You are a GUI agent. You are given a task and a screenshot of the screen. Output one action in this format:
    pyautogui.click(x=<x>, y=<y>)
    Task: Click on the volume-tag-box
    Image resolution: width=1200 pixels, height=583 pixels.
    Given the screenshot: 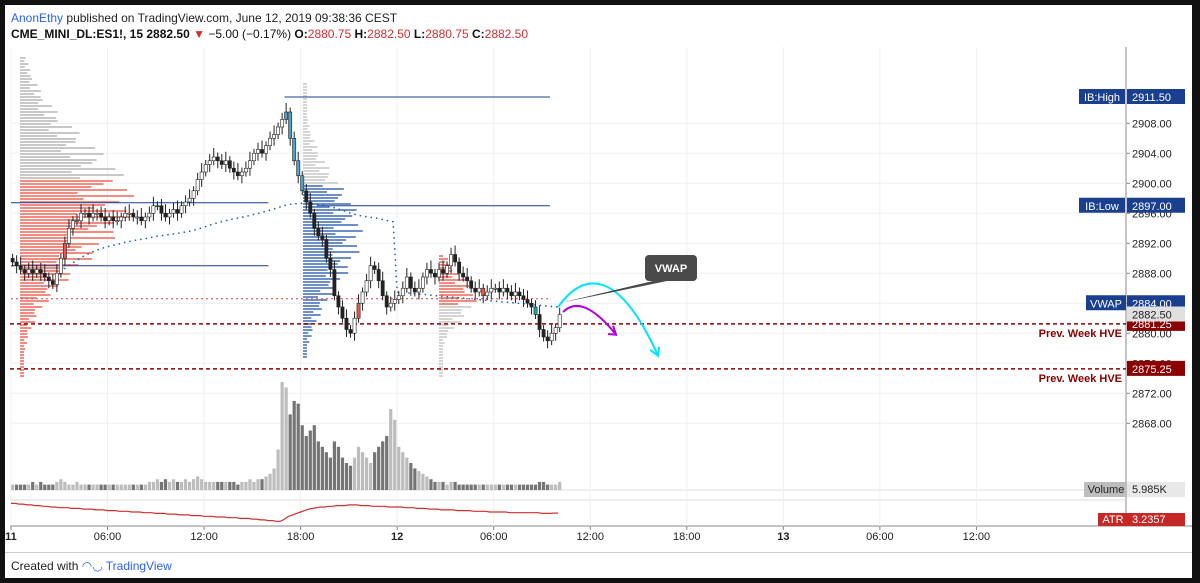 What is the action you would take?
    pyautogui.click(x=1106, y=489)
    